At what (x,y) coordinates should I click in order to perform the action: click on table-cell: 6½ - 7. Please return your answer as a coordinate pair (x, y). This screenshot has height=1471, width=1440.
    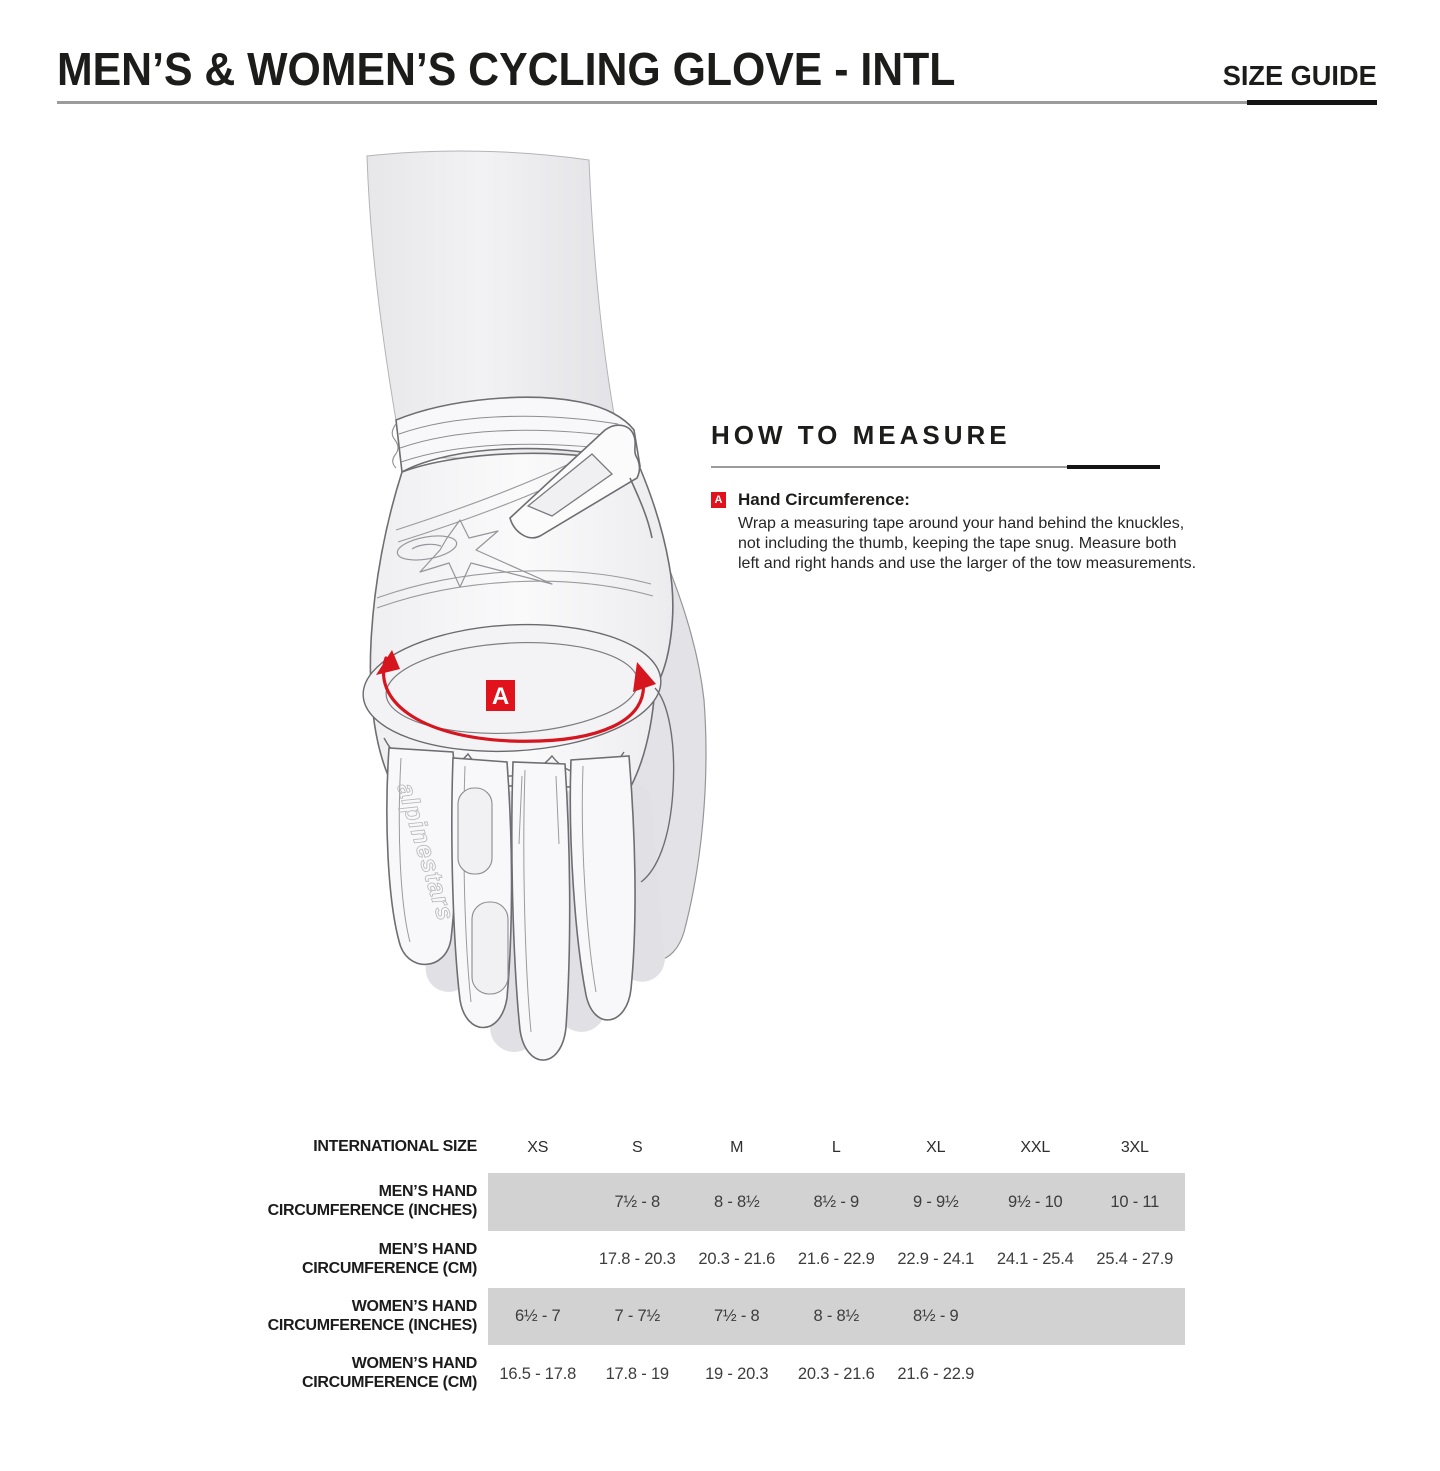
    Looking at the image, I should click on (538, 1316).